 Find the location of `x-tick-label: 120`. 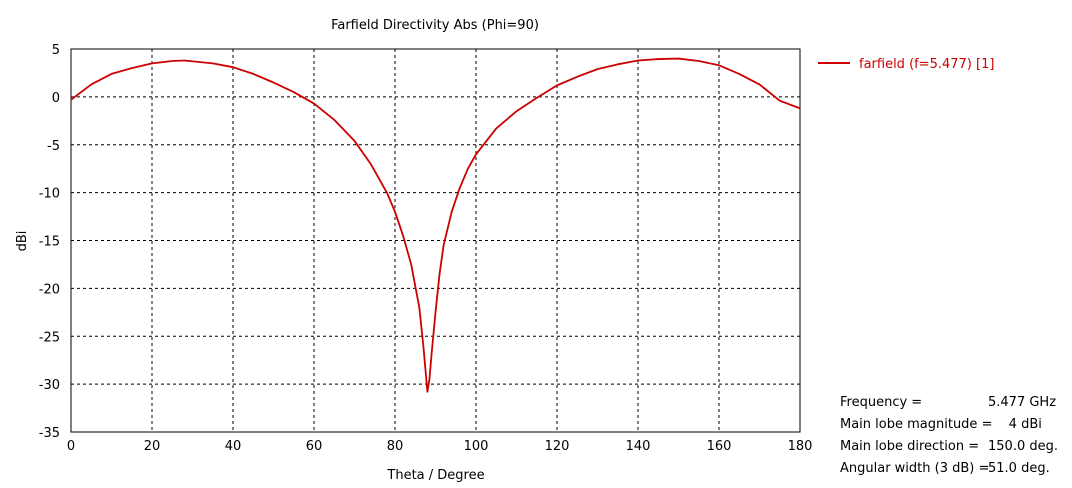

x-tick-label: 120 is located at coordinates (557, 446).